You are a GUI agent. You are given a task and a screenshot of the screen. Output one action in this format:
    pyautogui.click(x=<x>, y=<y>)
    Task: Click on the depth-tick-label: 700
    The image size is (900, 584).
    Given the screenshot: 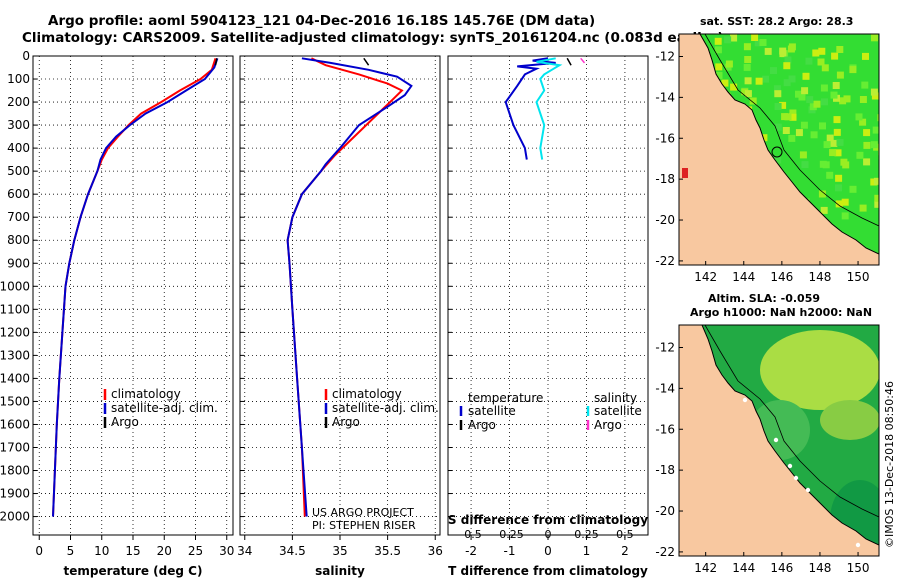 What is the action you would take?
    pyautogui.click(x=18, y=217)
    